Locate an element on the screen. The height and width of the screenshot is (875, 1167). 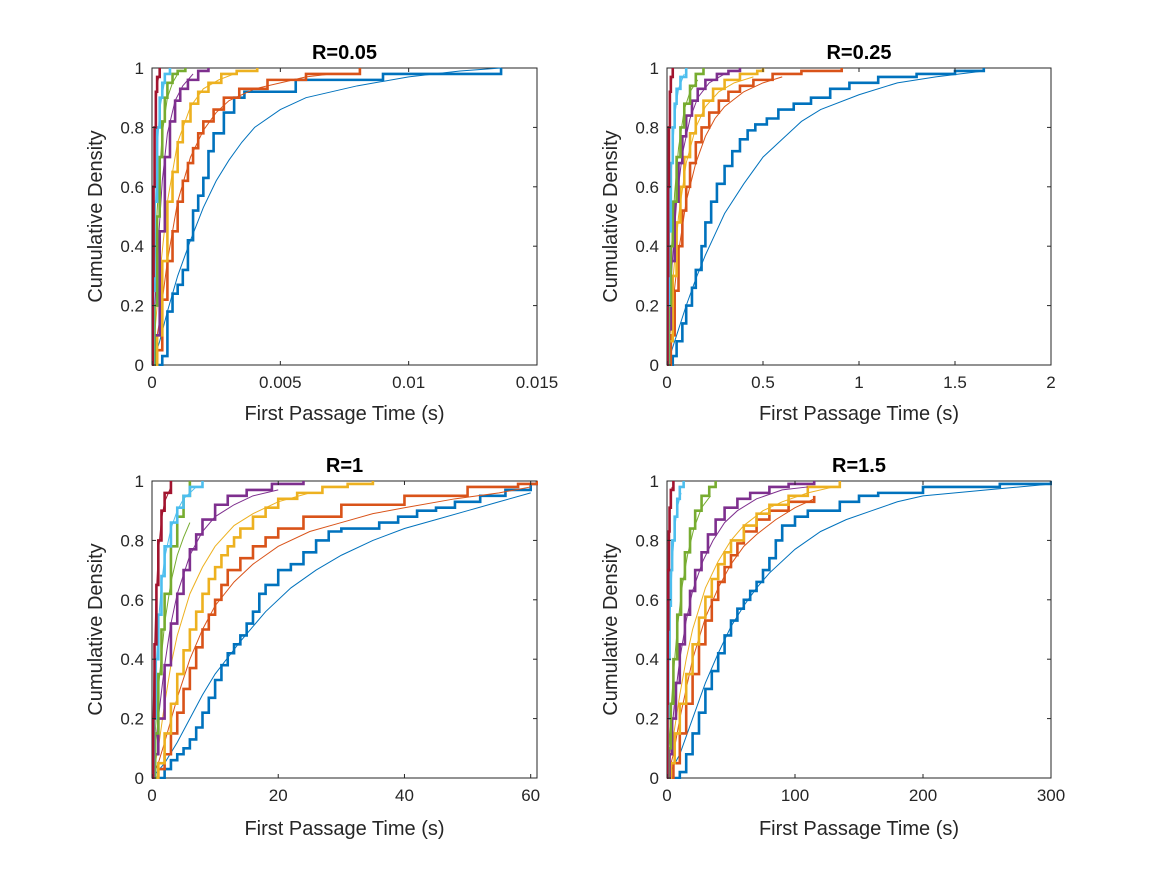
x-tick-label: 0.5 is located at coordinates (763, 382).